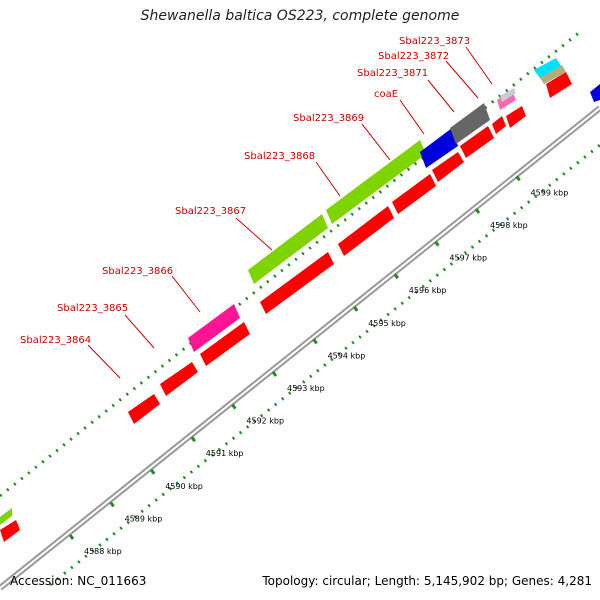 This screenshot has height=600, width=600. I want to click on label-sbal223-3873: Sbal223_3873, so click(434, 41).